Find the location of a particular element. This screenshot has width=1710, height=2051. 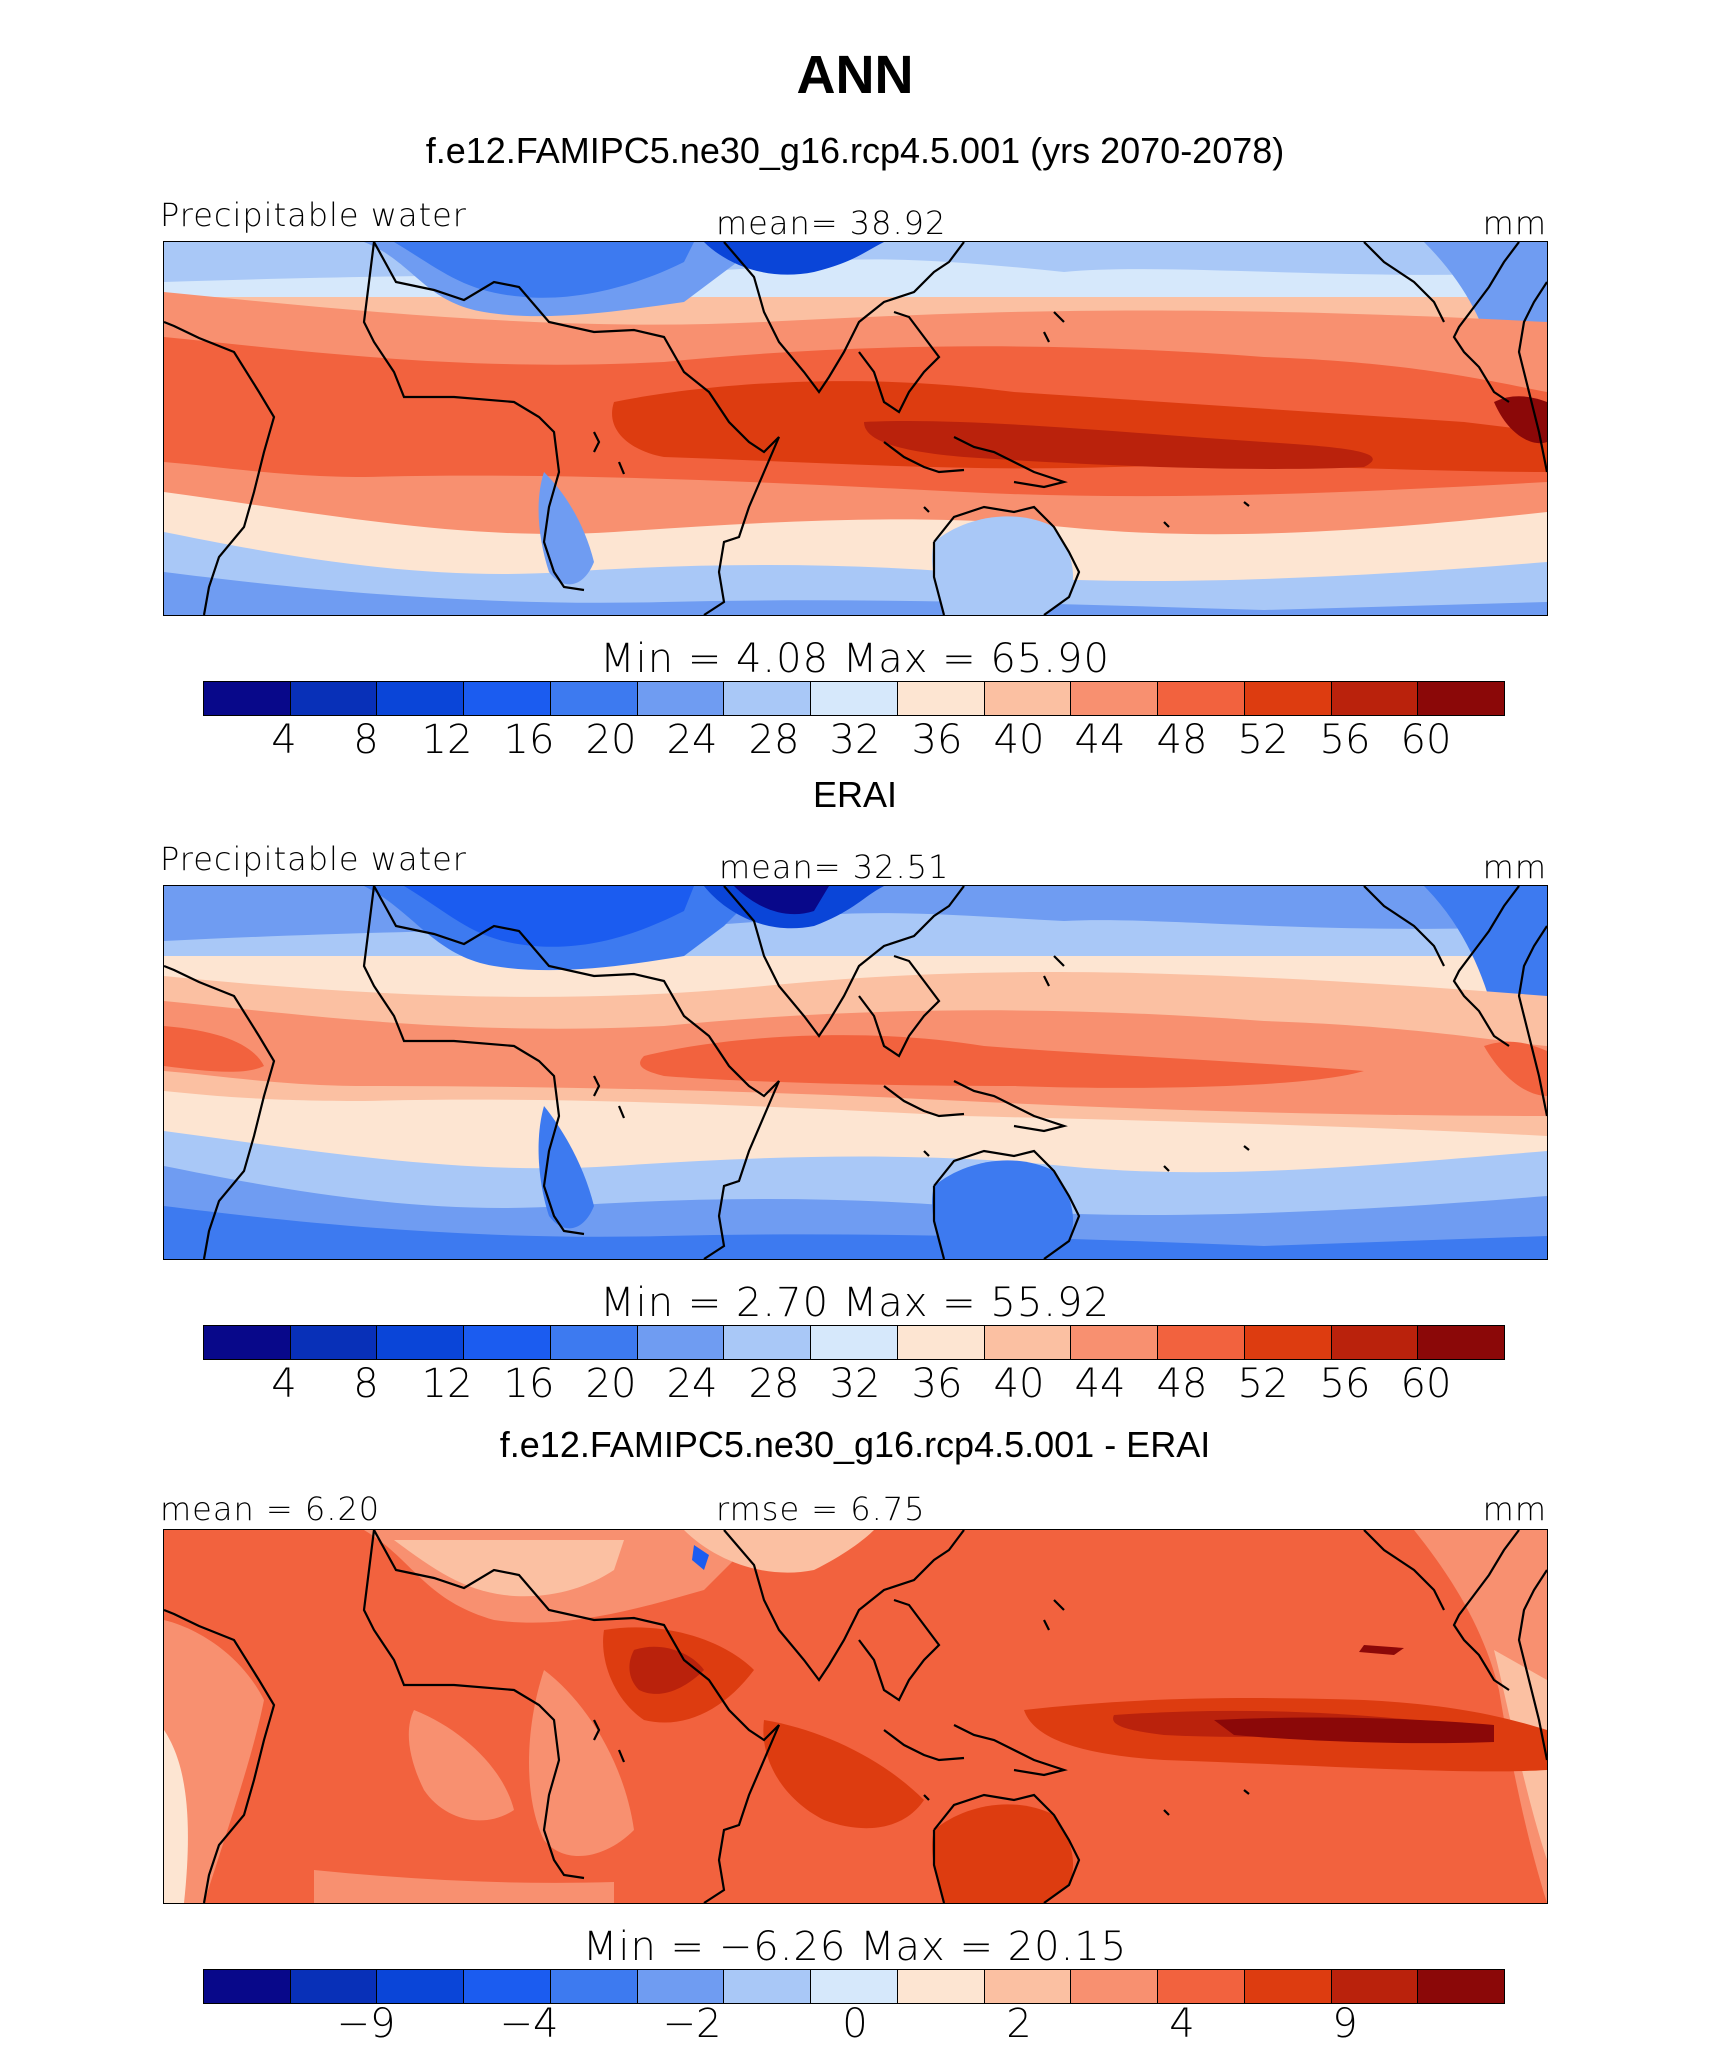

panel-2-mean-label: mean= 32.51 is located at coordinates (834, 867).